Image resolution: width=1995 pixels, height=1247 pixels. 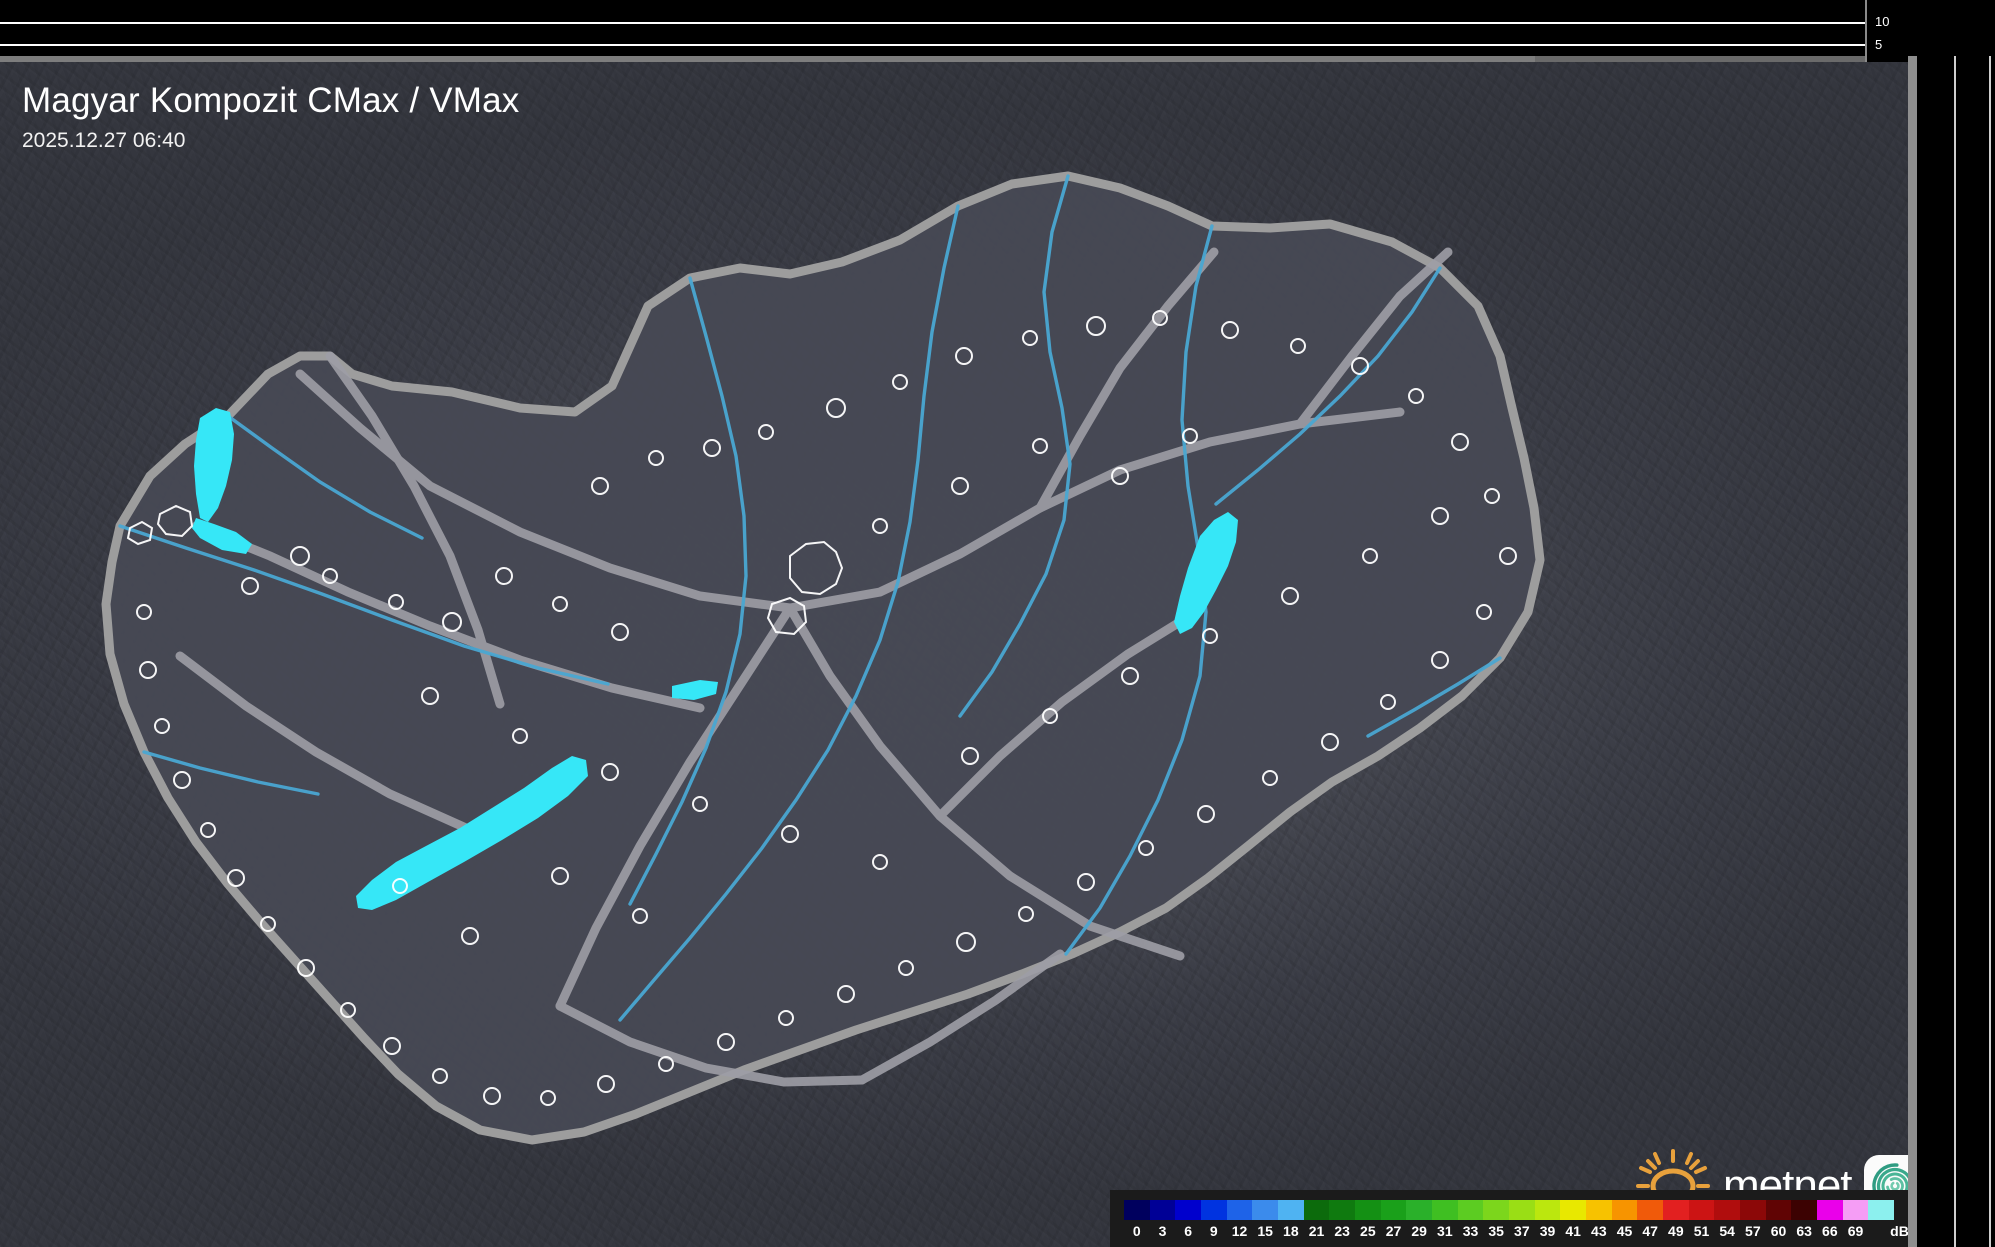 I want to click on dbz-tick-label: 60, so click(x=1778, y=1231).